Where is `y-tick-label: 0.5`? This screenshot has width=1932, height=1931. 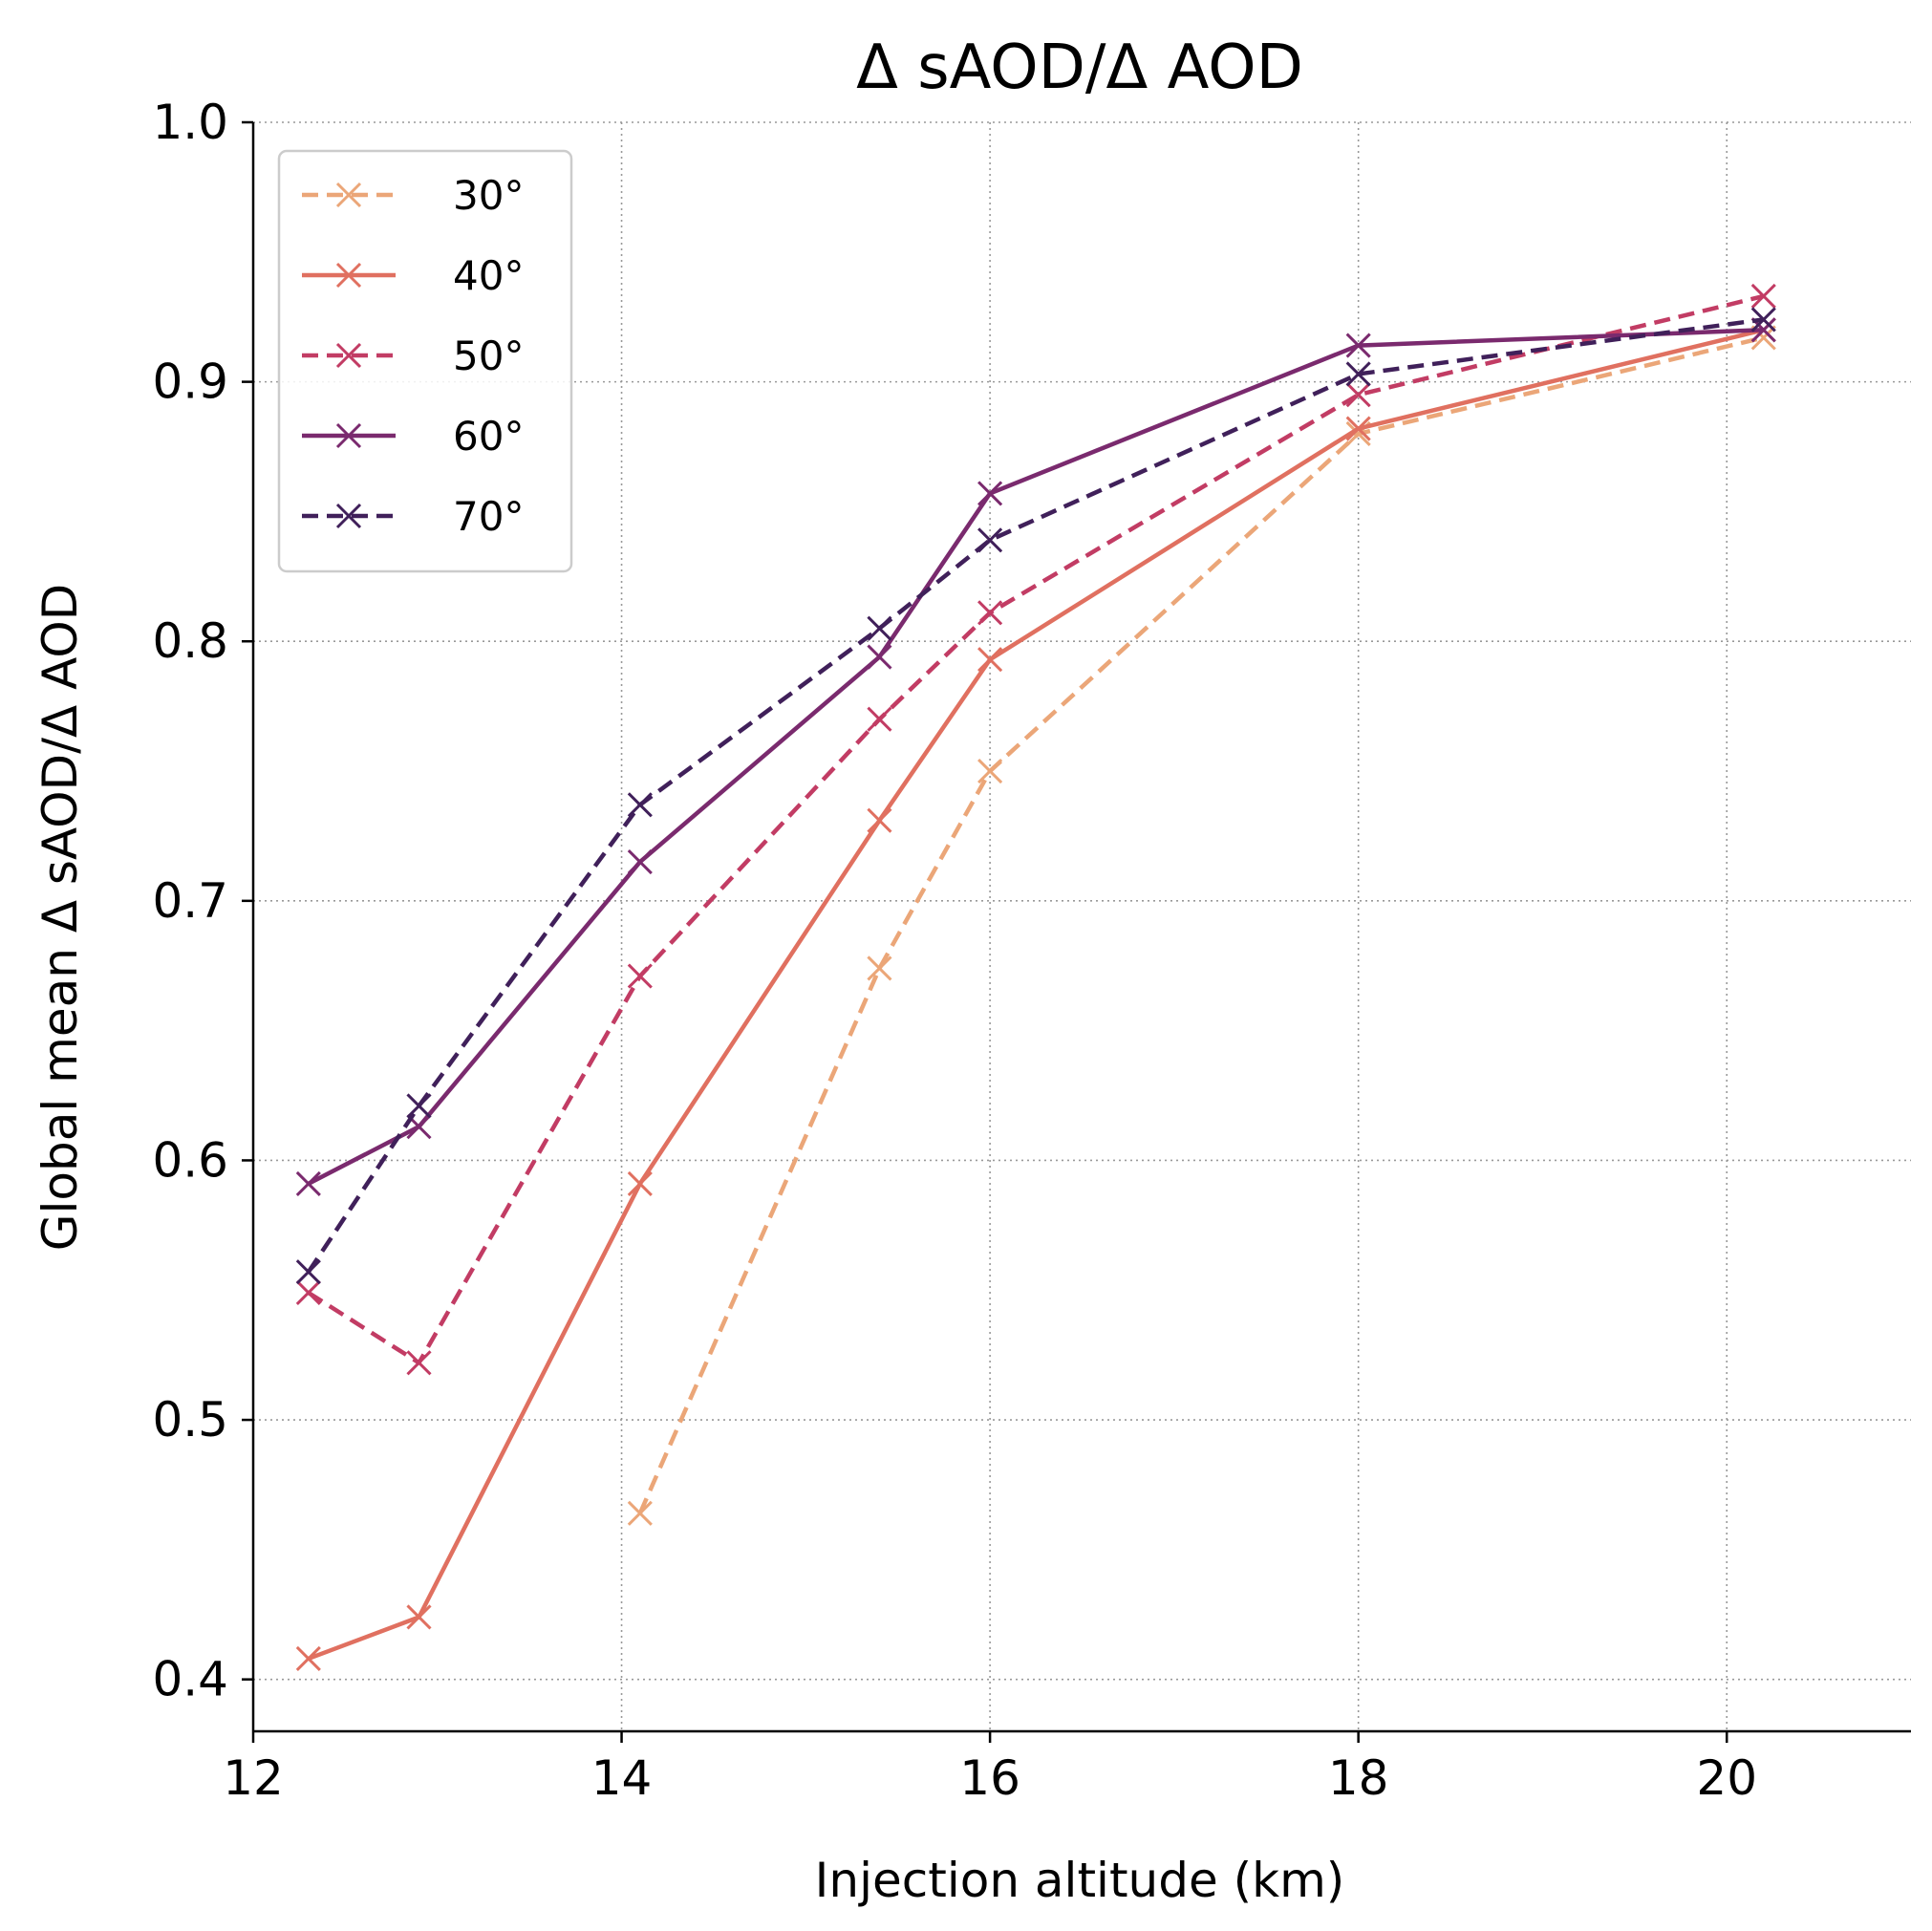 y-tick-label: 0.5 is located at coordinates (190, 1420).